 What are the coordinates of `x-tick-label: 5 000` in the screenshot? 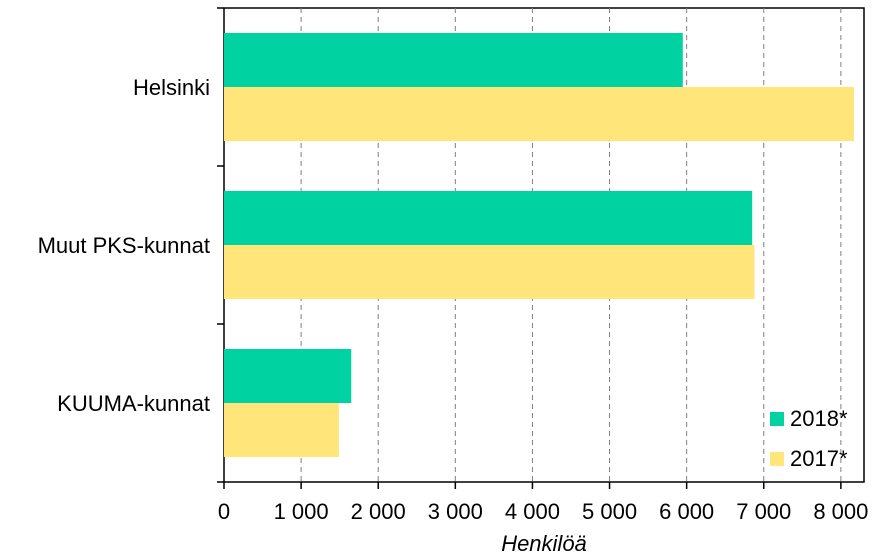 It's located at (609, 511).